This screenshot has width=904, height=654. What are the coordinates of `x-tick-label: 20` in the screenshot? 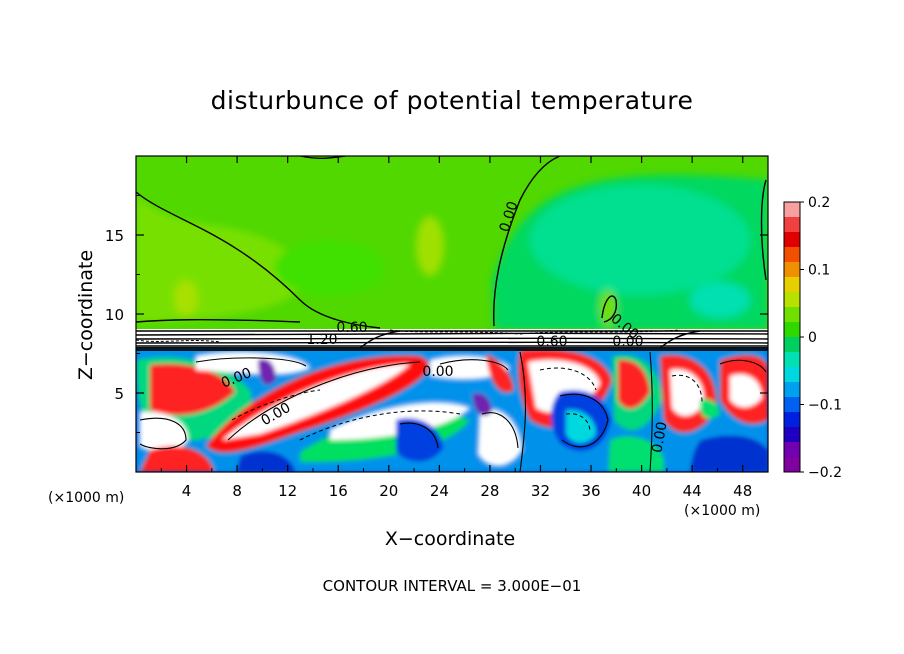 It's located at (388, 491).